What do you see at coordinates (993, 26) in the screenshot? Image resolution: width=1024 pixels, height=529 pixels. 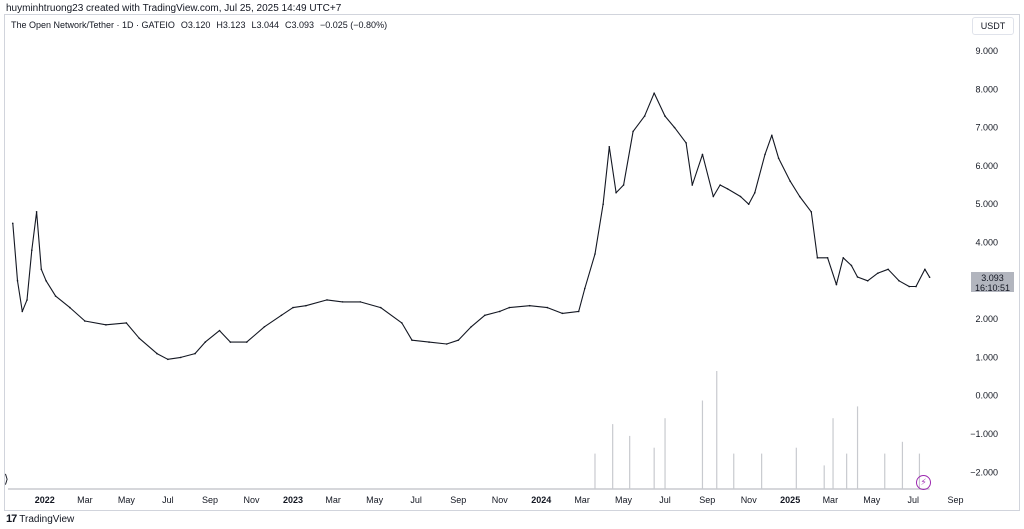 I see `currency-button: USDT` at bounding box center [993, 26].